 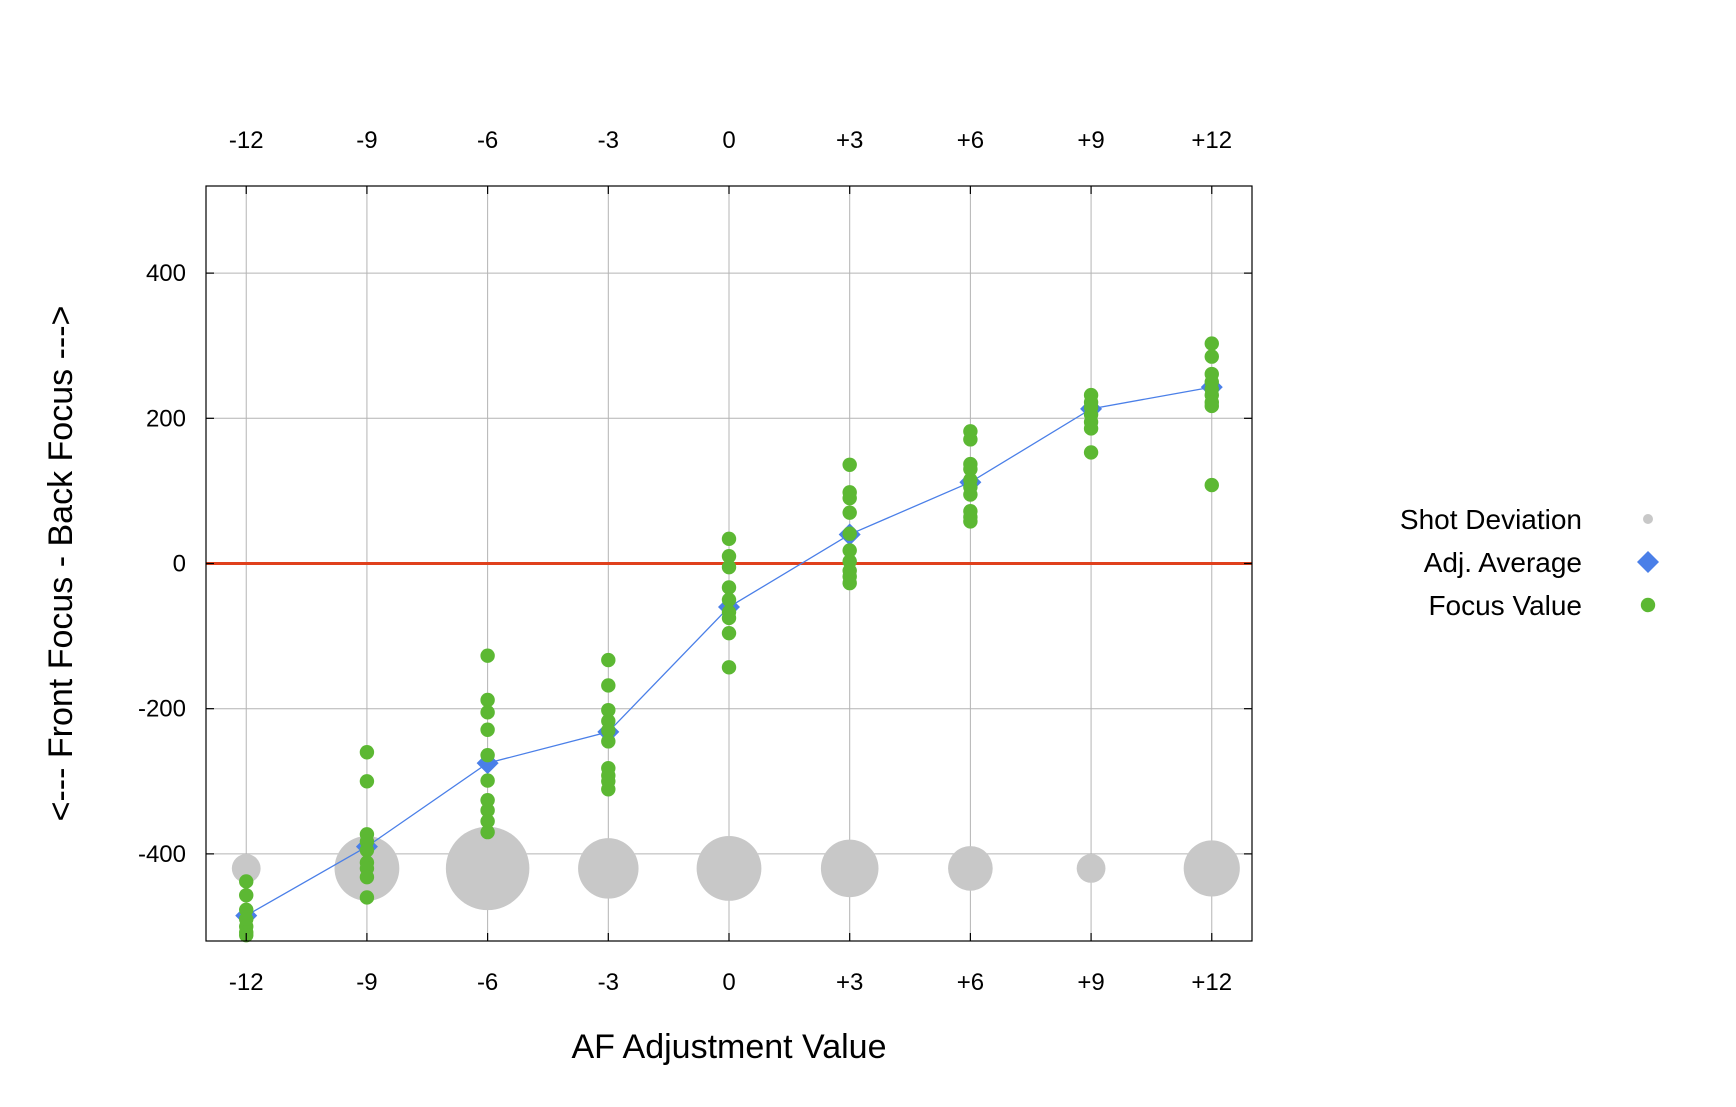 I want to click on legend-swatch-shot-deviation, so click(x=1648, y=519).